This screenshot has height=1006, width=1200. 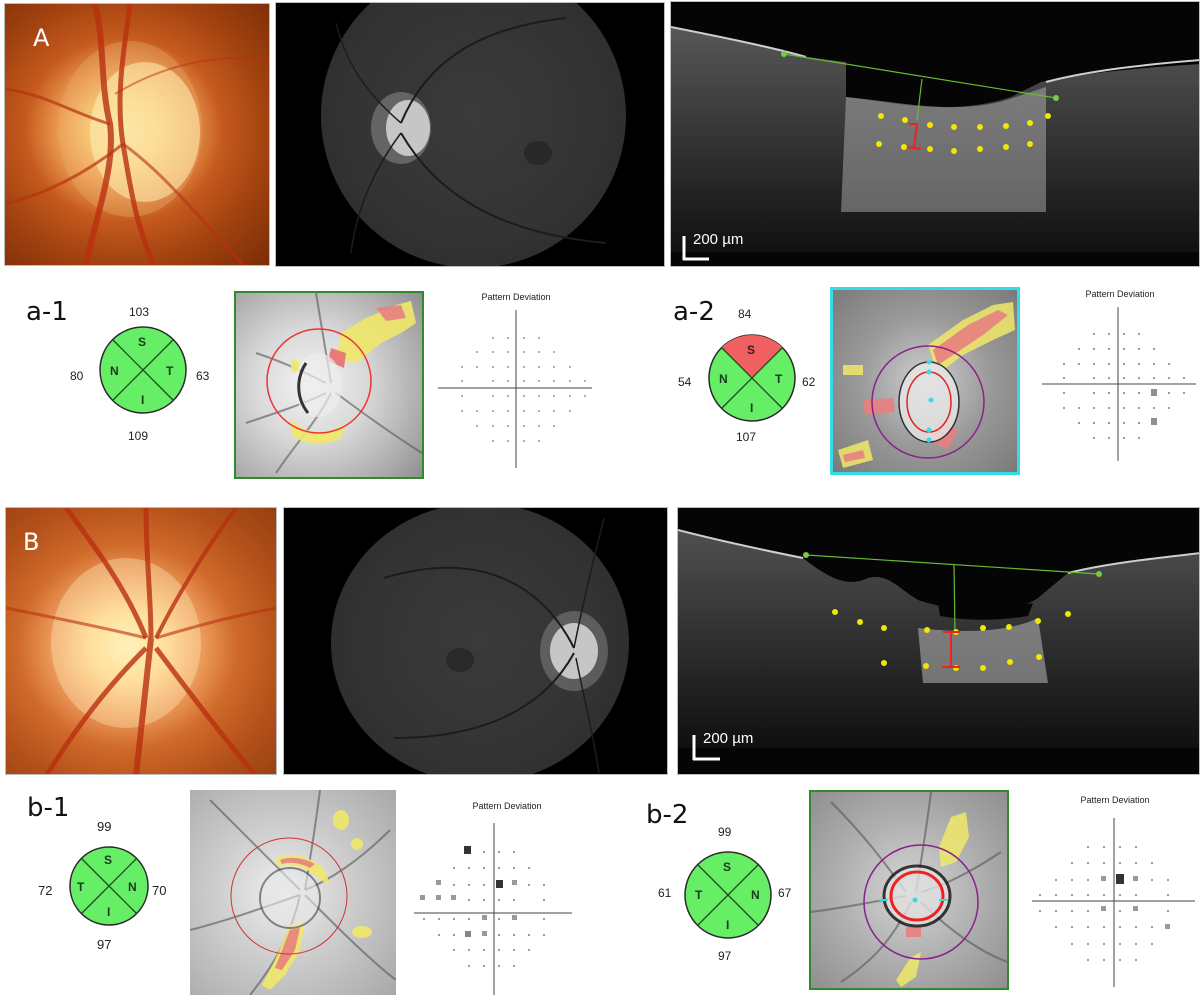 I want to click on rnfl-quadrant-chart: 84 54 62 107 S N T I, so click(x=752, y=375).